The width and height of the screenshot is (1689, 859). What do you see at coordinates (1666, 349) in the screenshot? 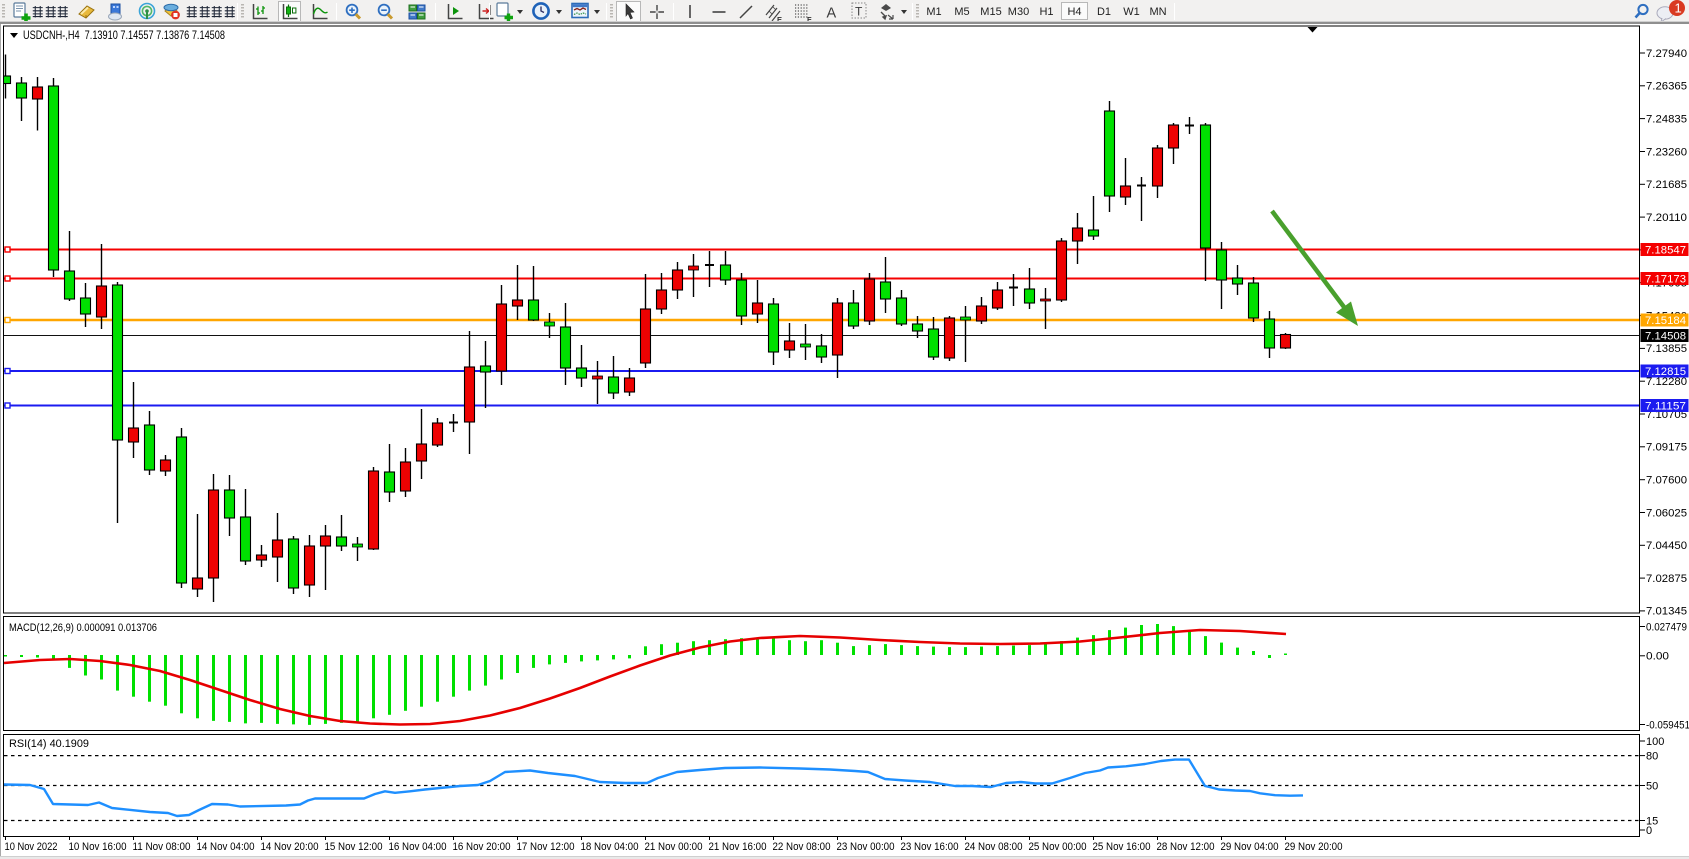
I see `svg-text: 7.13855` at bounding box center [1666, 349].